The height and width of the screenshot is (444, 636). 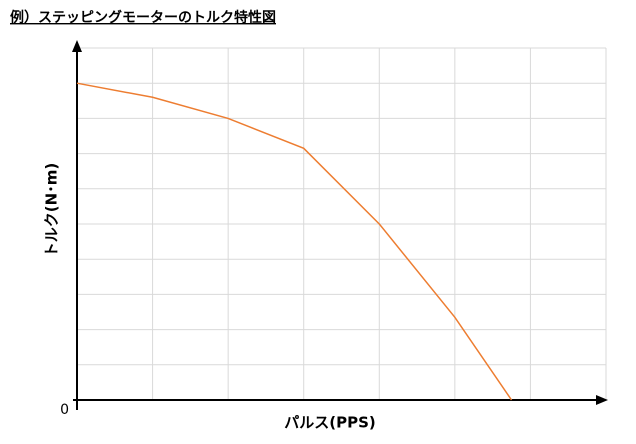 What do you see at coordinates (52, 210) in the screenshot?
I see `y-axis-label: トルク(N･m)` at bounding box center [52, 210].